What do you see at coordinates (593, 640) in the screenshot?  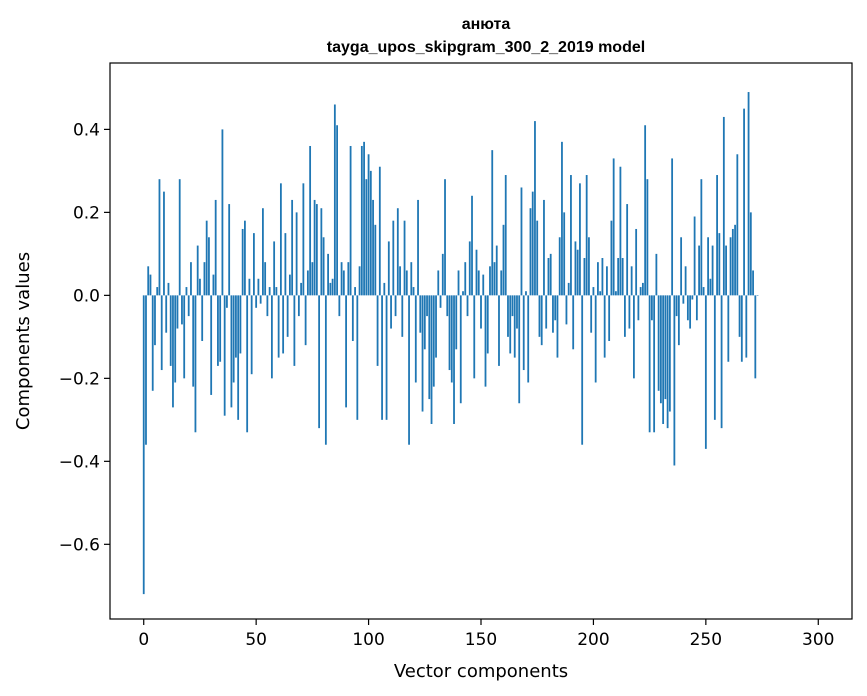 I see `x-tick-label: 200` at bounding box center [593, 640].